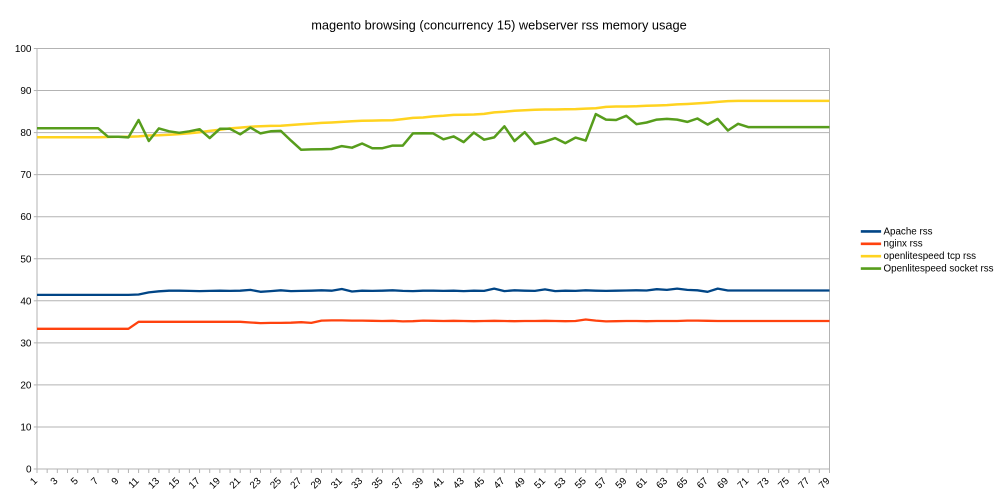  Describe the element at coordinates (908, 231) in the screenshot. I see `svg-text: Apache rss` at that location.